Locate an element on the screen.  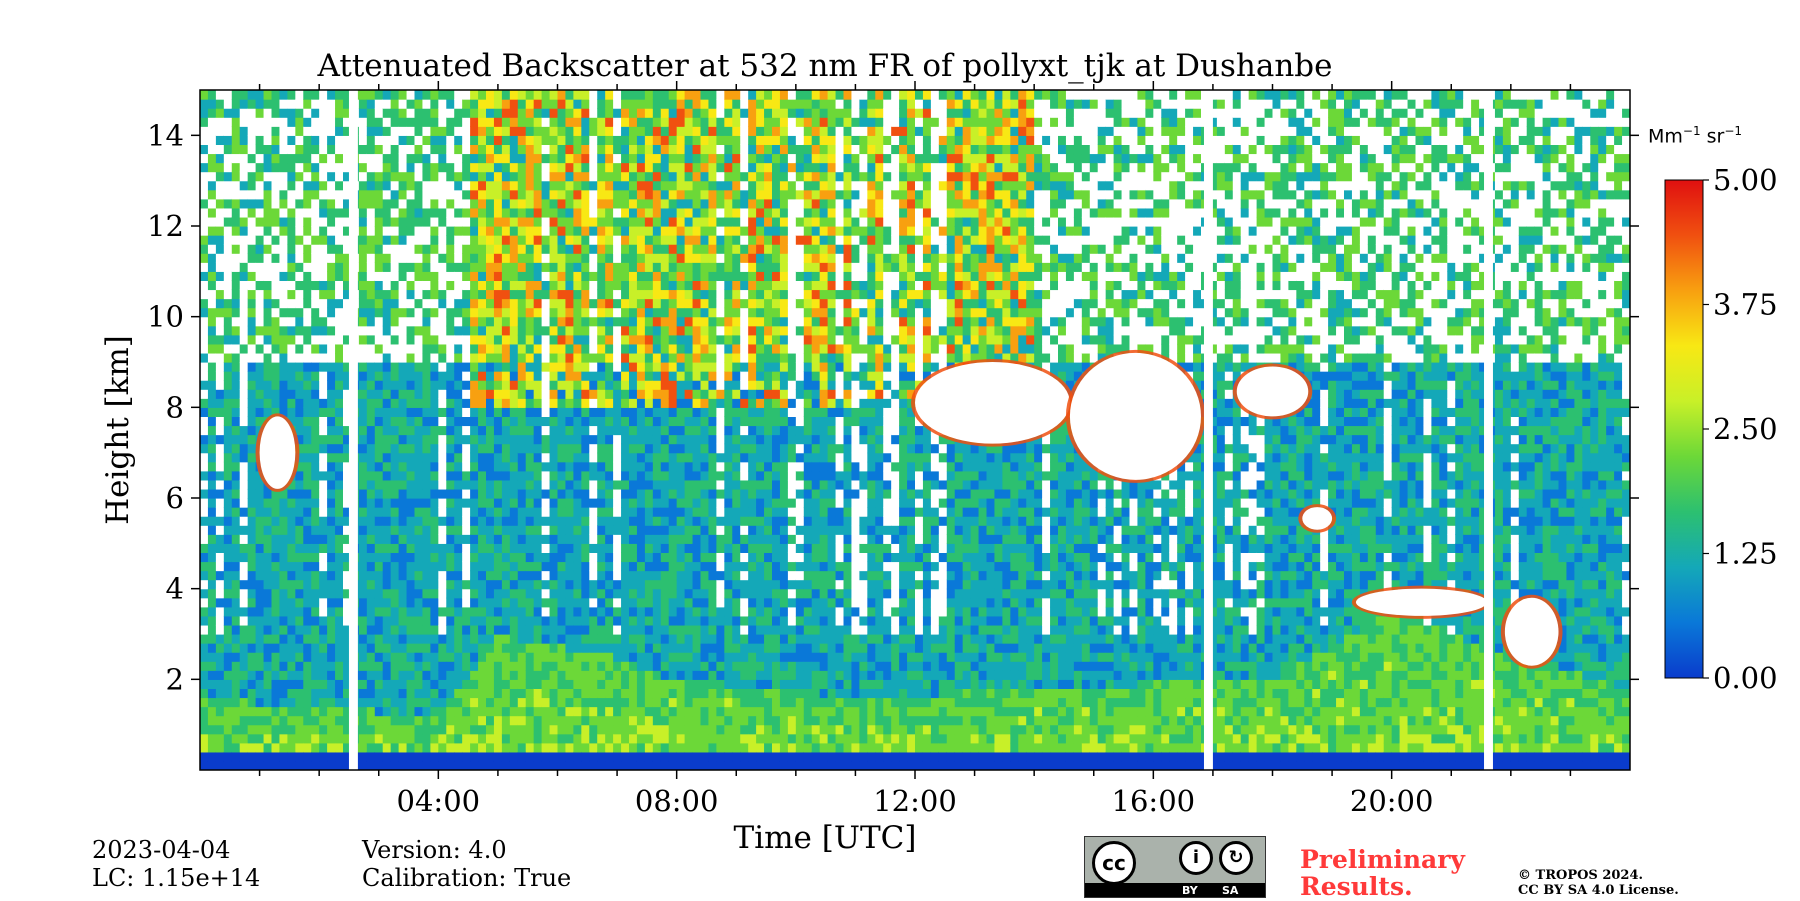
y-tick-label-1: 4 is located at coordinates (175, 589).